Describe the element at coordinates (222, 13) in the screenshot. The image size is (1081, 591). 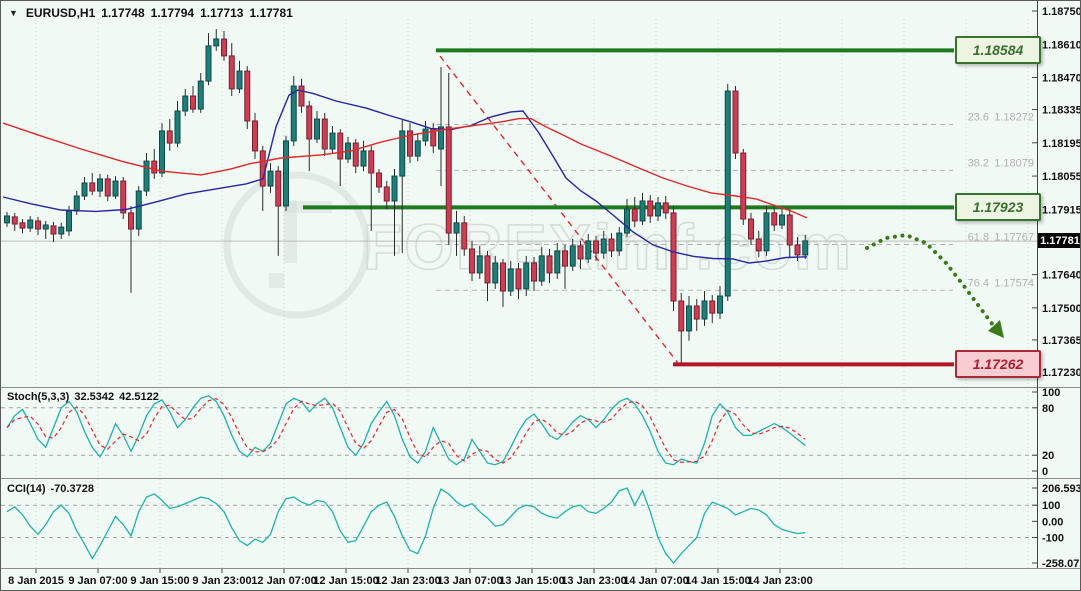
I see `ohlc-low: 1.17713` at that location.